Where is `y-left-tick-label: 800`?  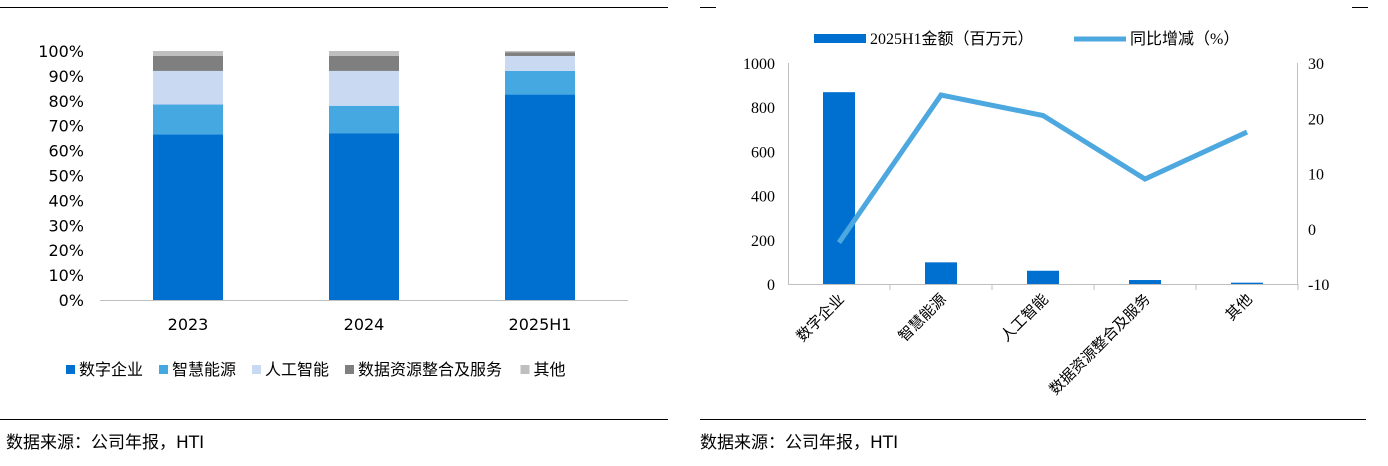
y-left-tick-label: 800 is located at coordinates (763, 108).